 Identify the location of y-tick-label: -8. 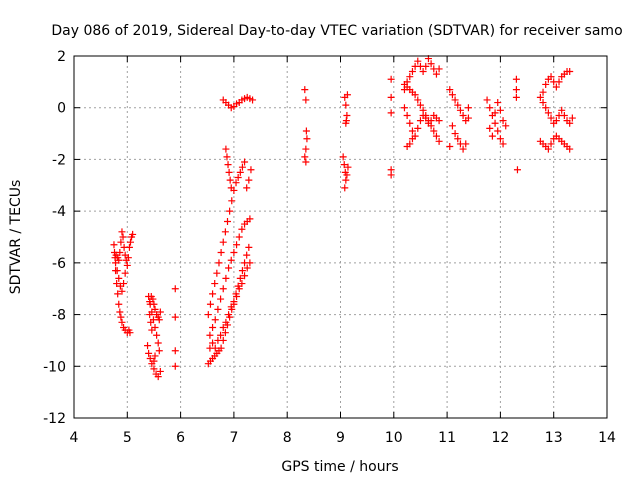
(59, 316).